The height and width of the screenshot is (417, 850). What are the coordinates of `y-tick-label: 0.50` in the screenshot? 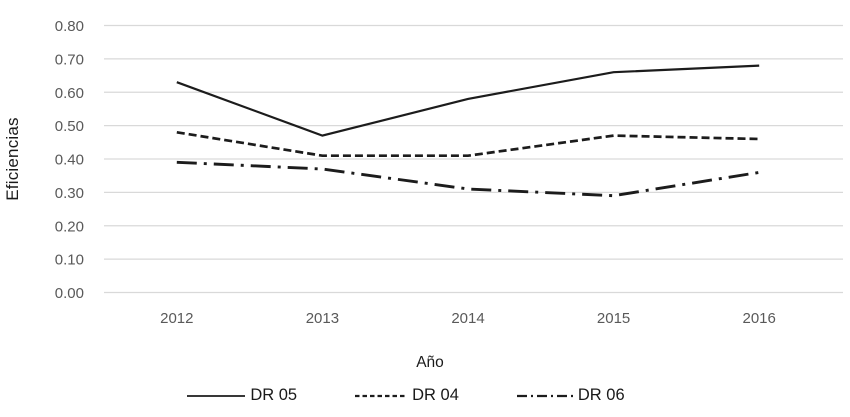 It's located at (69, 126).